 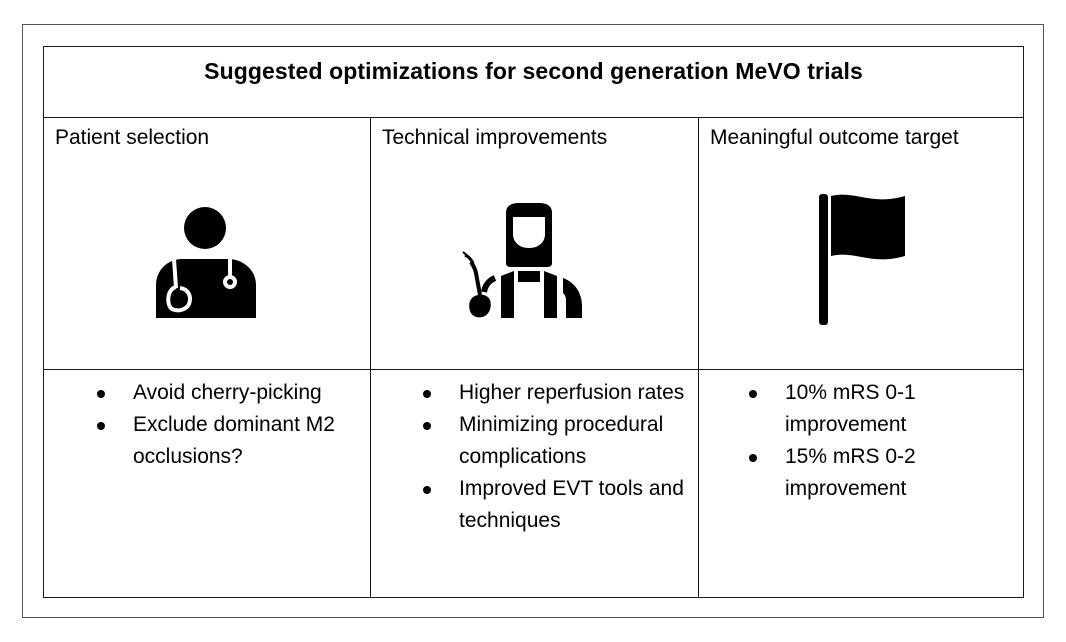 I want to click on doctor-stethoscope-icon, so click(x=206, y=262).